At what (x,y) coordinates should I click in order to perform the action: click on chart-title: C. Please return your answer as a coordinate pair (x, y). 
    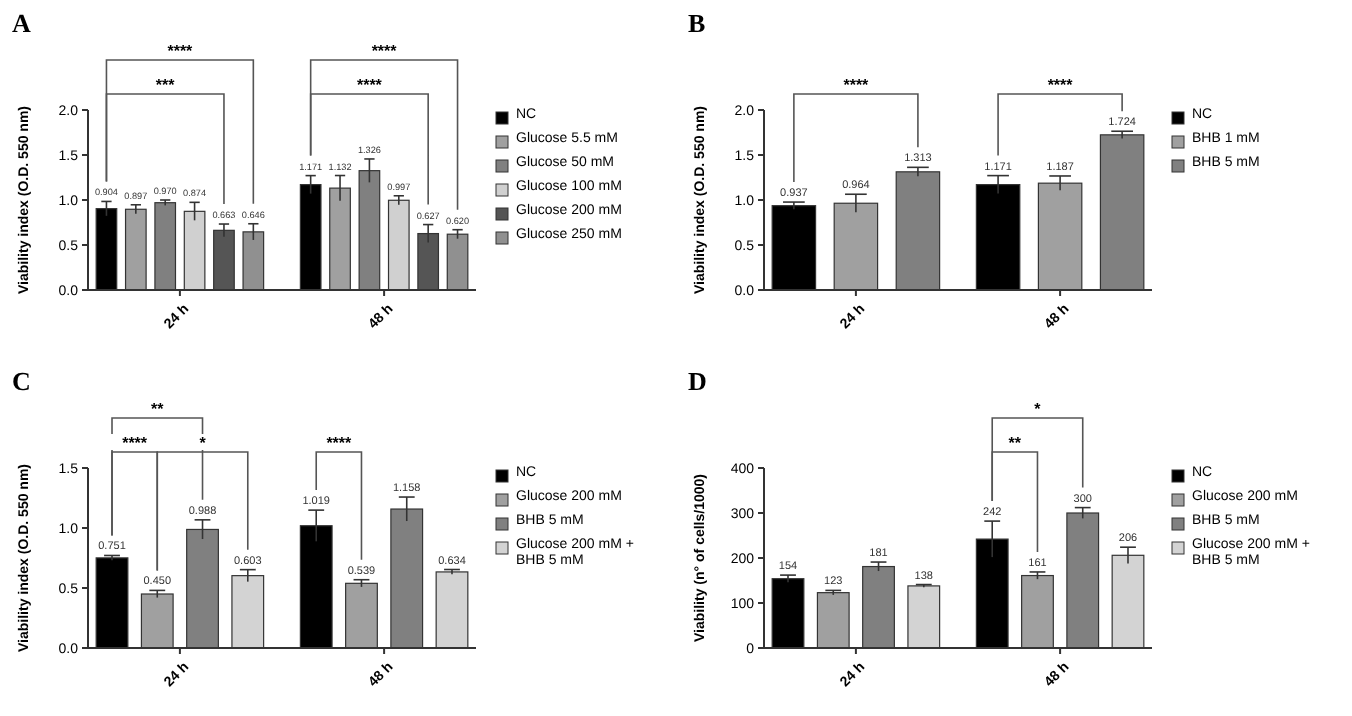
    Looking at the image, I should click on (21, 381).